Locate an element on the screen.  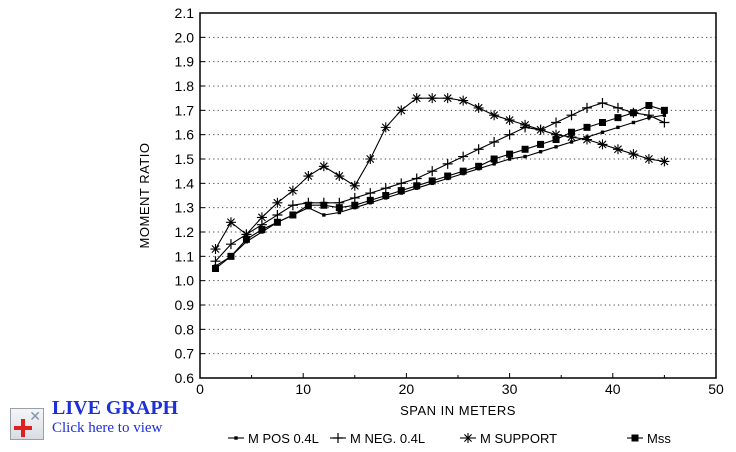
live-graph-subtitle: Click here to view is located at coordinates (107, 428).